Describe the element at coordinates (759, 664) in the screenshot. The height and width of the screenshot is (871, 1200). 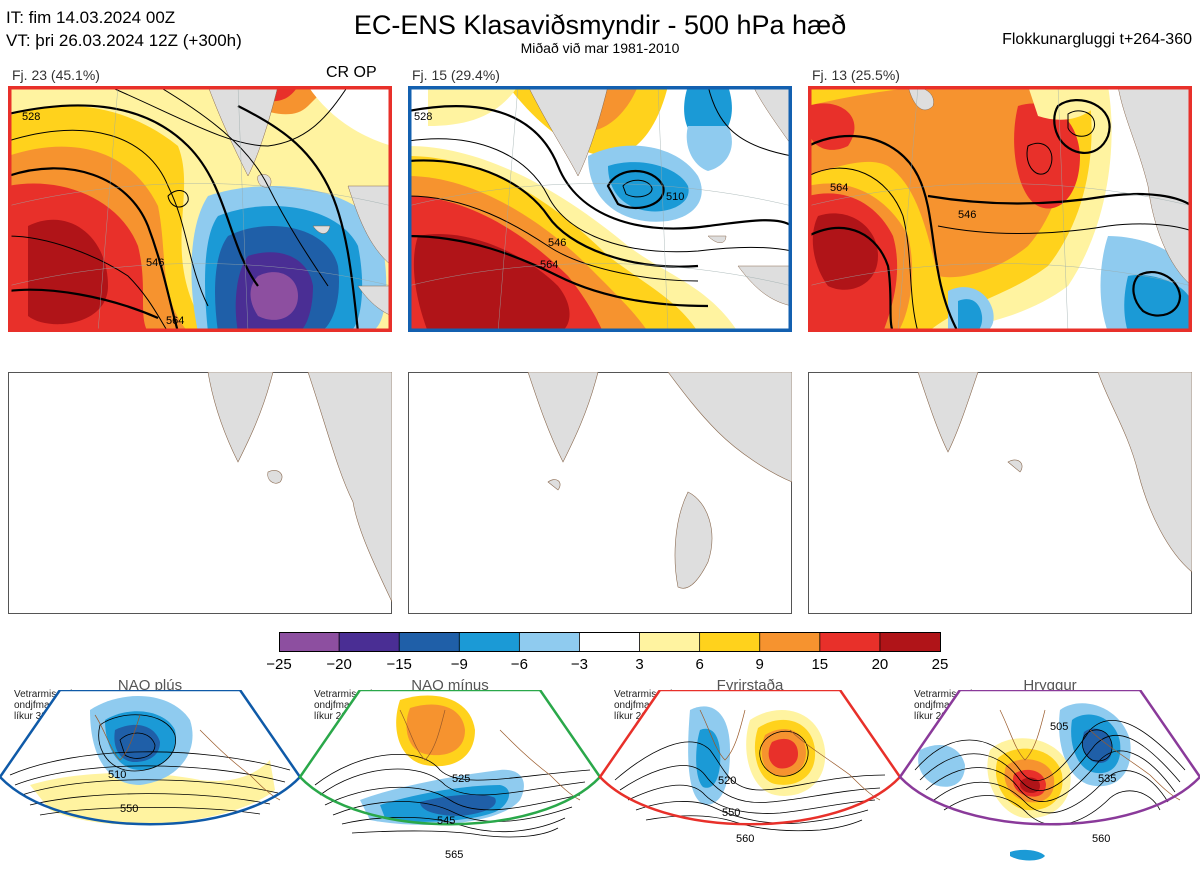
I see `colorbar-tick-label: 9` at that location.